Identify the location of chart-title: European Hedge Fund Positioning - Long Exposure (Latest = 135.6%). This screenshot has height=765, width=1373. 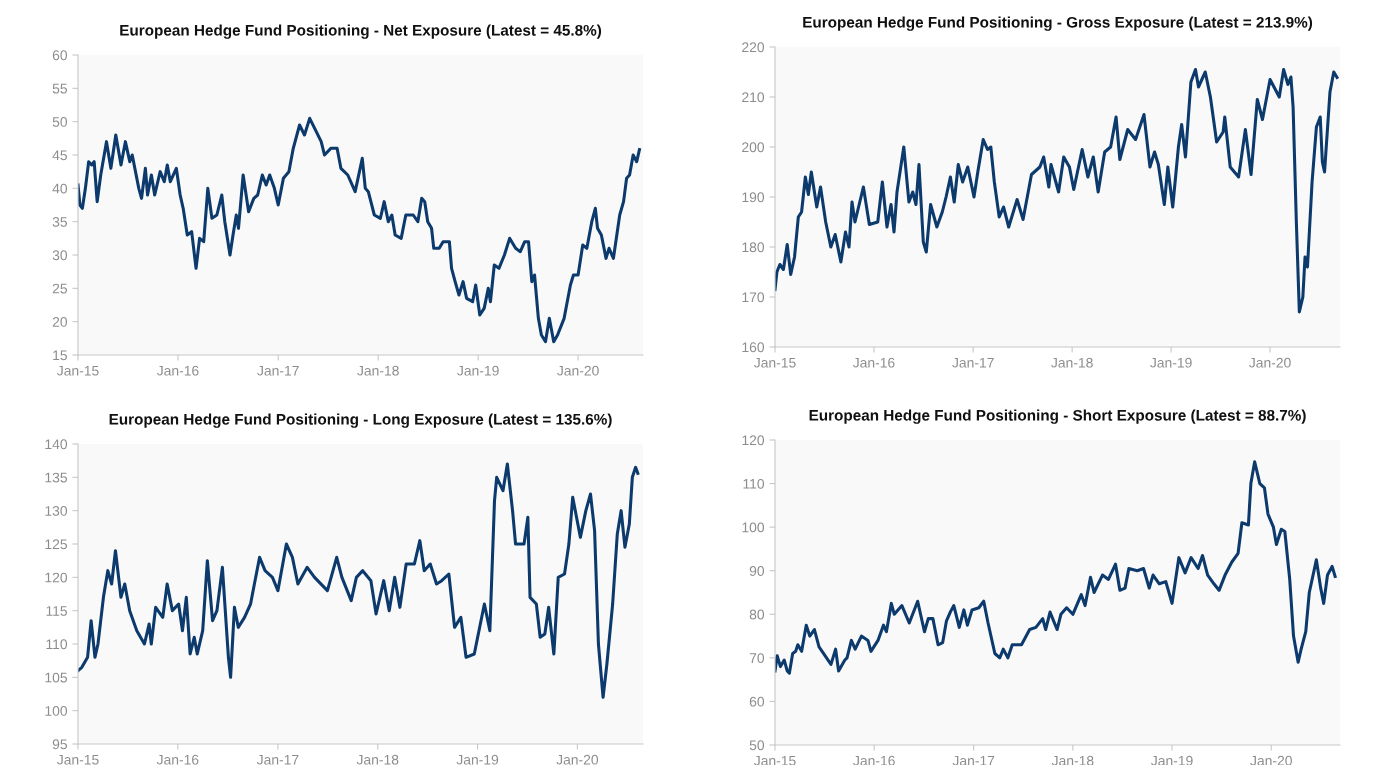
(360, 420).